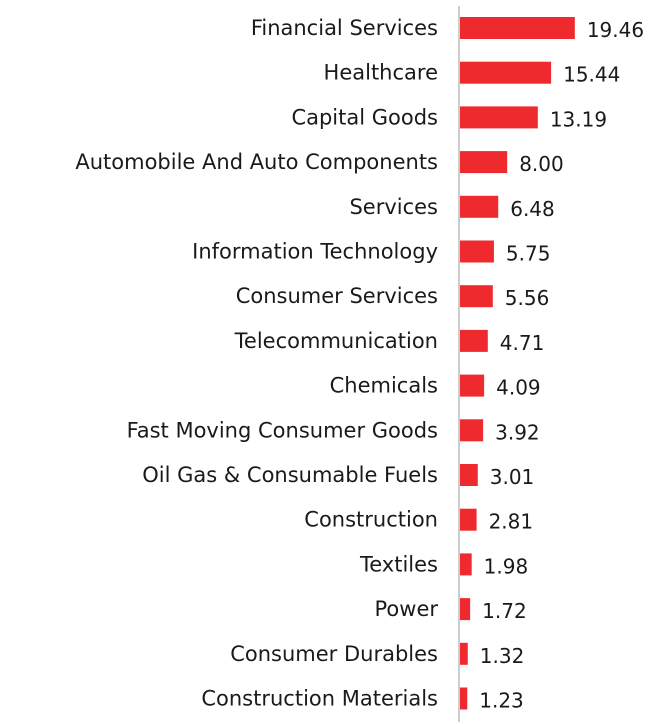  I want to click on bar-row: Automobile And Auto Components 8.00, so click(319, 163).